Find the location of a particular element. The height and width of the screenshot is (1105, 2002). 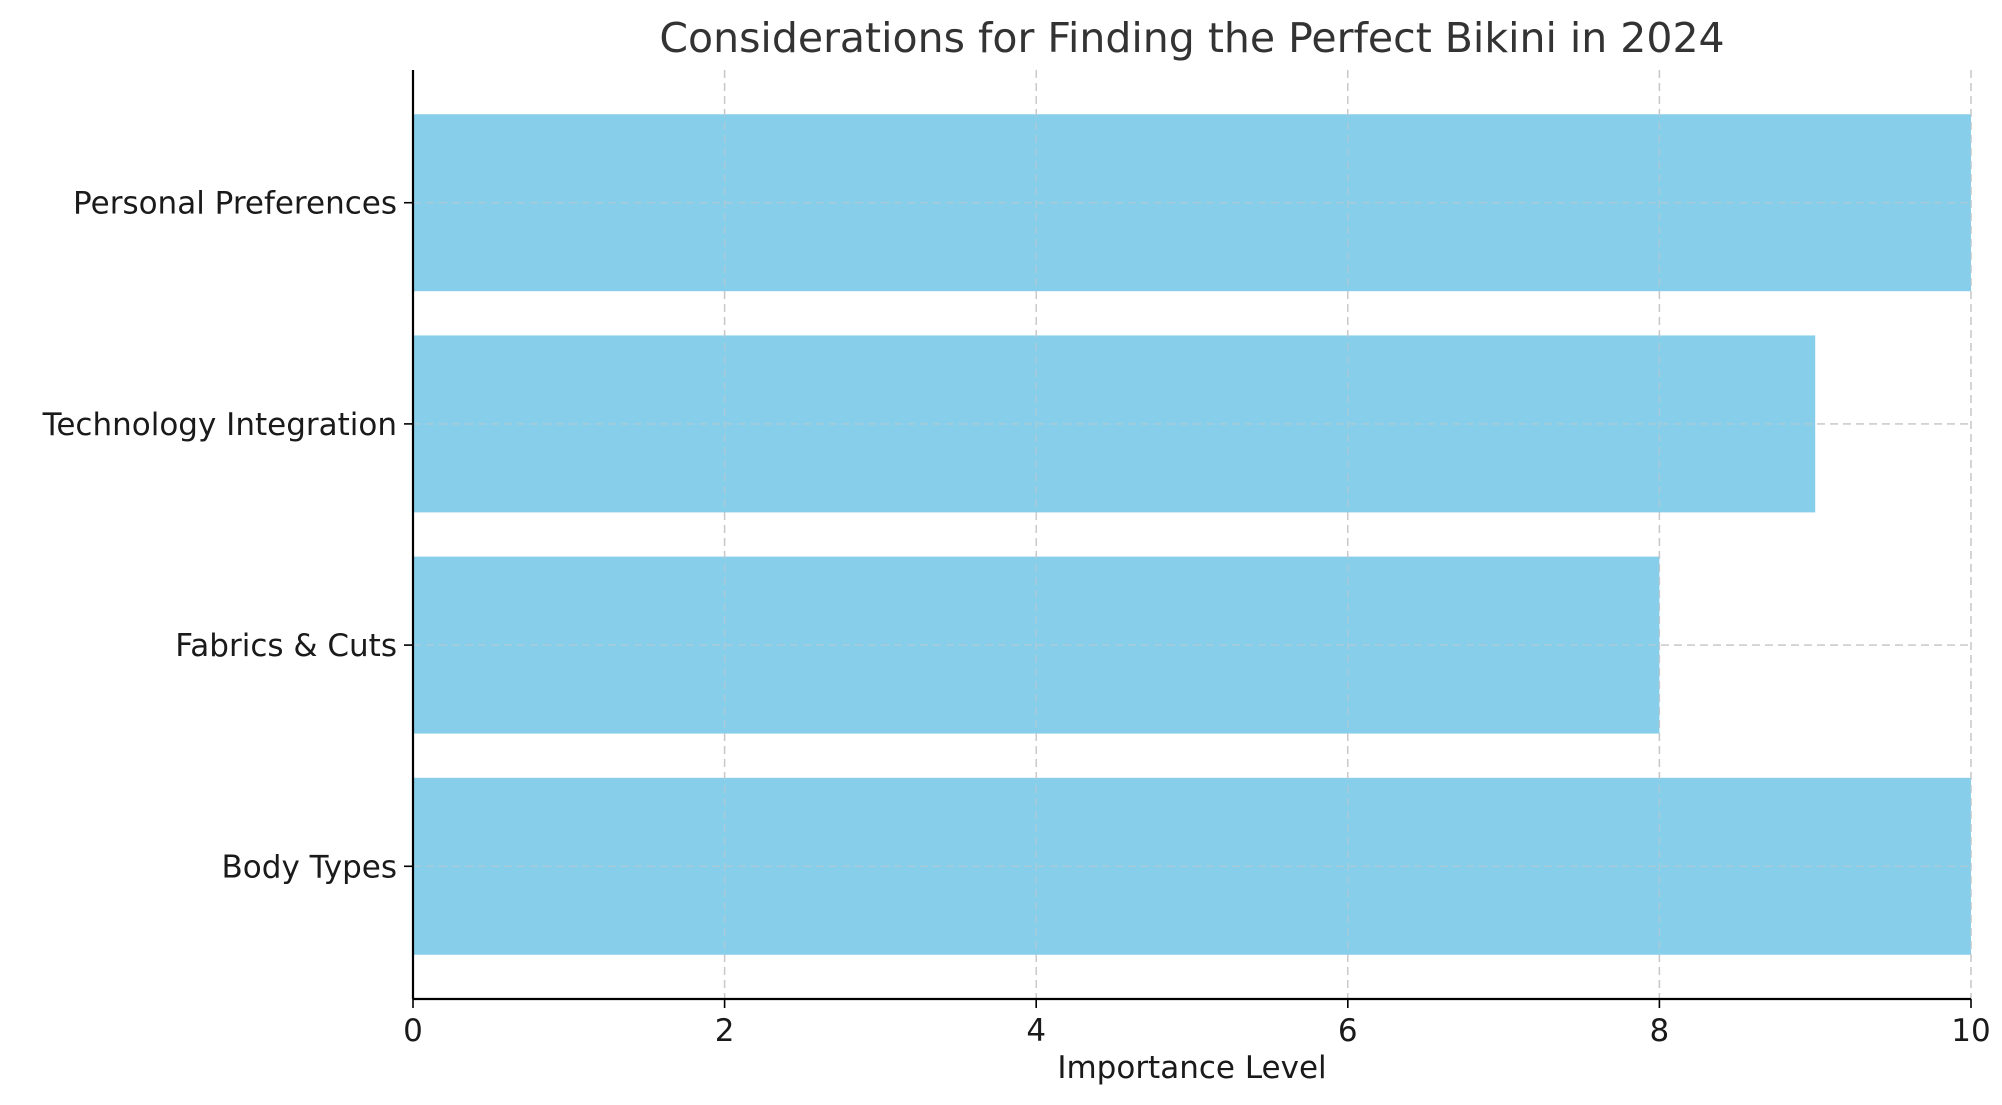

y-tick-label: Body Types is located at coordinates (309, 867).